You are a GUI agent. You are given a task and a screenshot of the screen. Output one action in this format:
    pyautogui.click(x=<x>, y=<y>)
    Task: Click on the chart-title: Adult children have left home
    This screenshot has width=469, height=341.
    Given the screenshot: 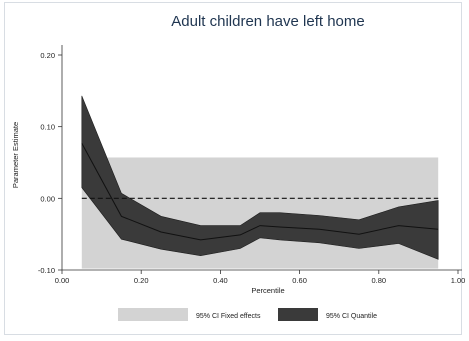 What is the action you would take?
    pyautogui.click(x=267, y=21)
    